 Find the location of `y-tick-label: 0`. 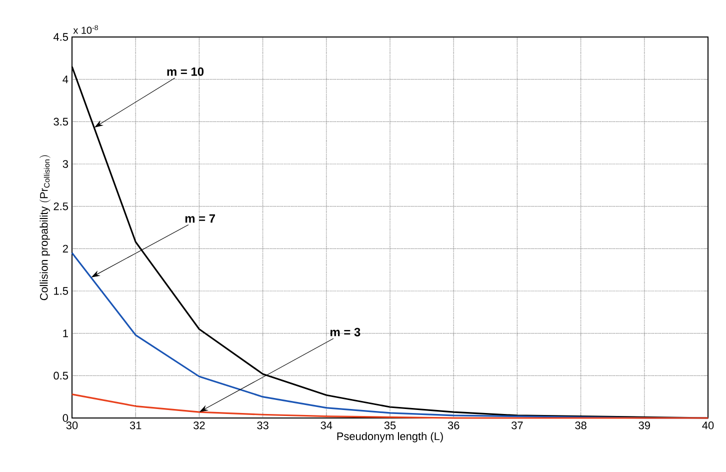

y-tick-label: 0 is located at coordinates (65, 418).